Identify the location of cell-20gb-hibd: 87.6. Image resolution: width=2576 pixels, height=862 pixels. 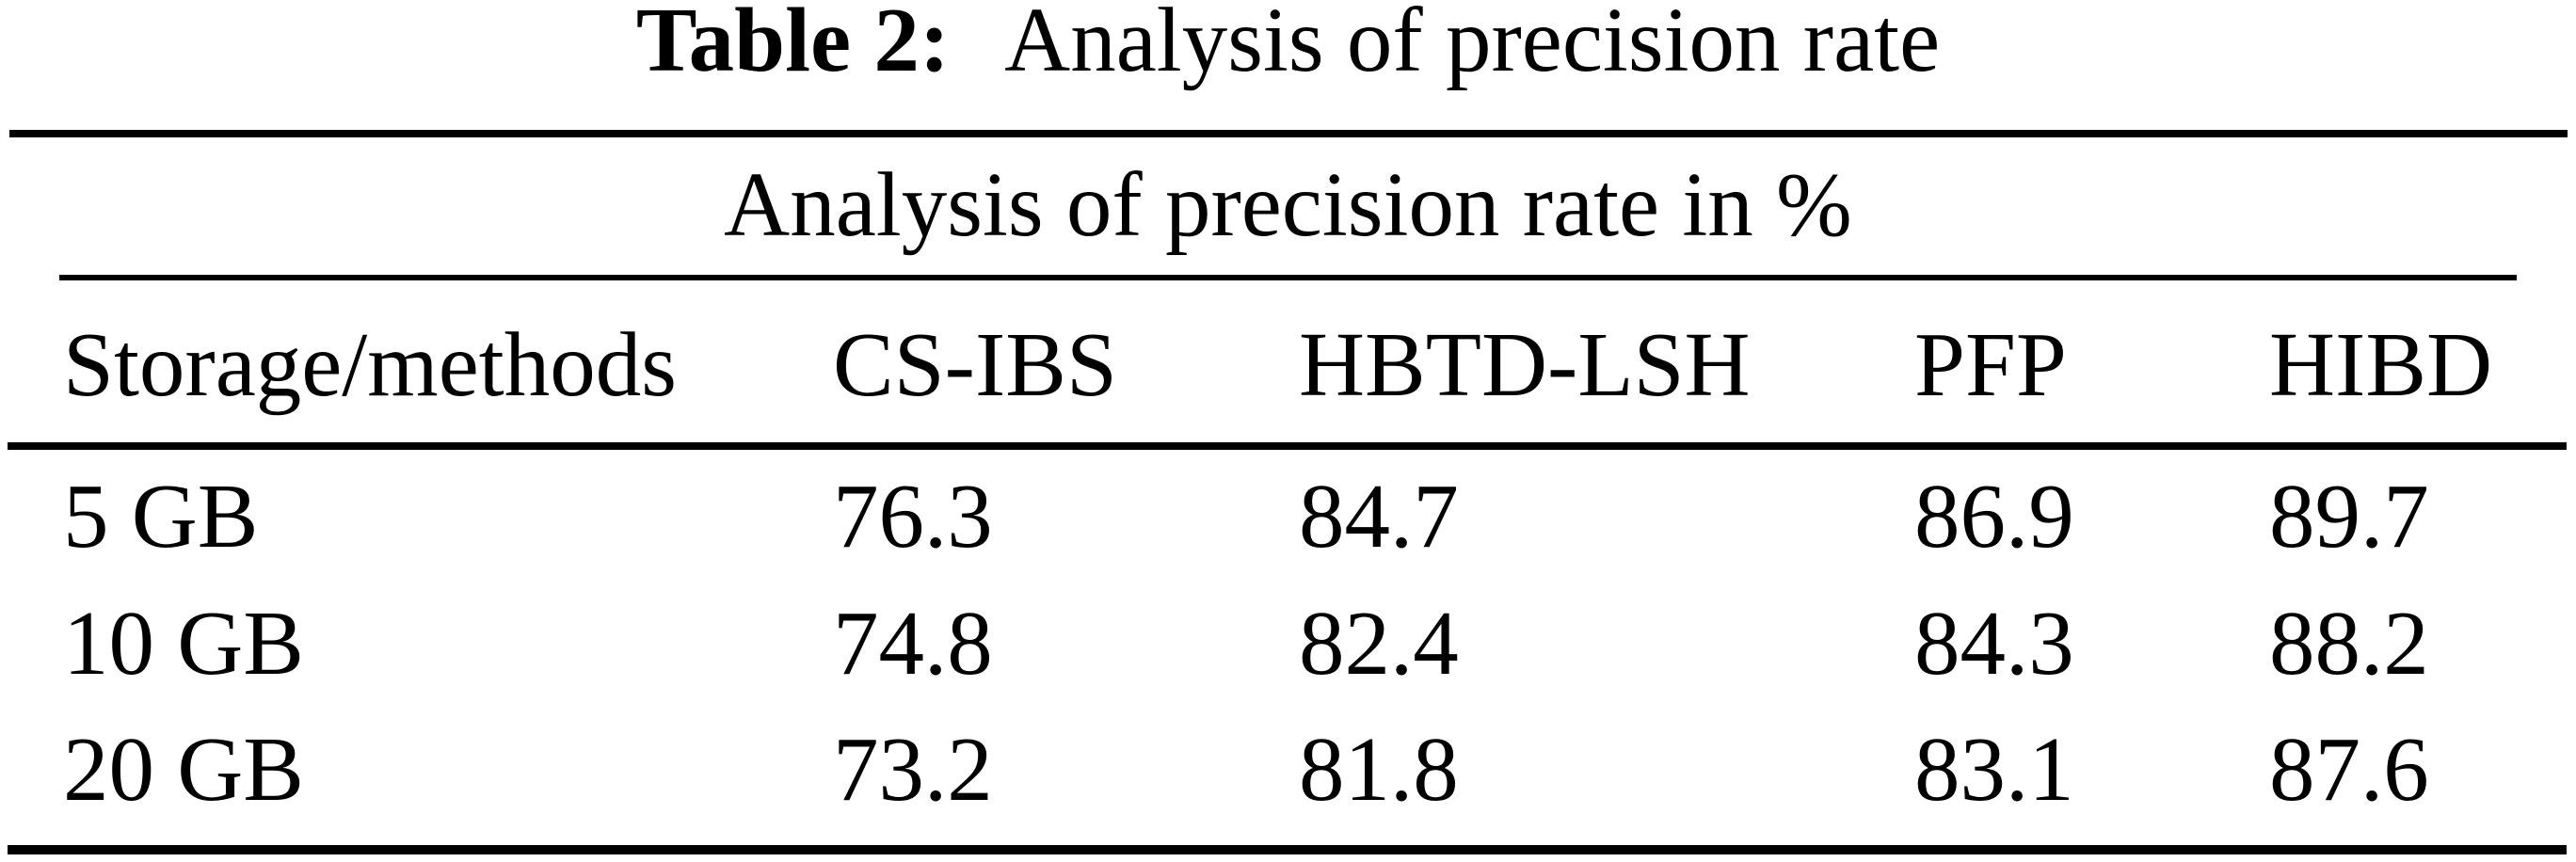
(2349, 769).